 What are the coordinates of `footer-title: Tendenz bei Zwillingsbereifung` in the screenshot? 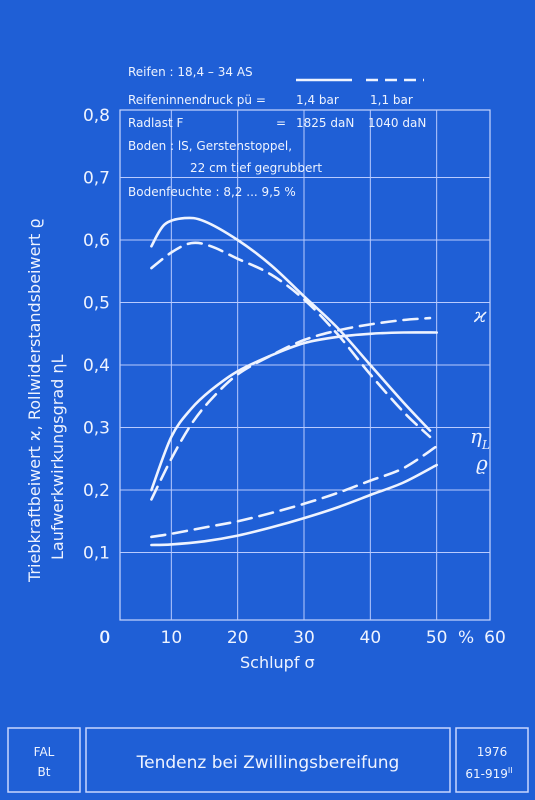 It's located at (268, 763).